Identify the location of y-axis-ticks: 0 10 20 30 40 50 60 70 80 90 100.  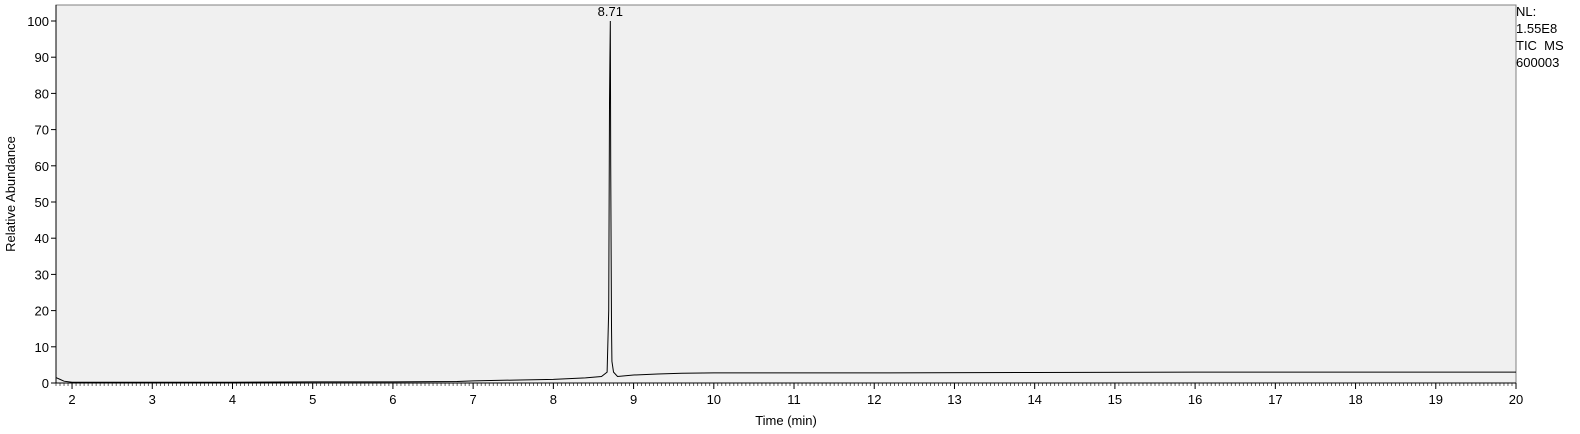
(41, 202).